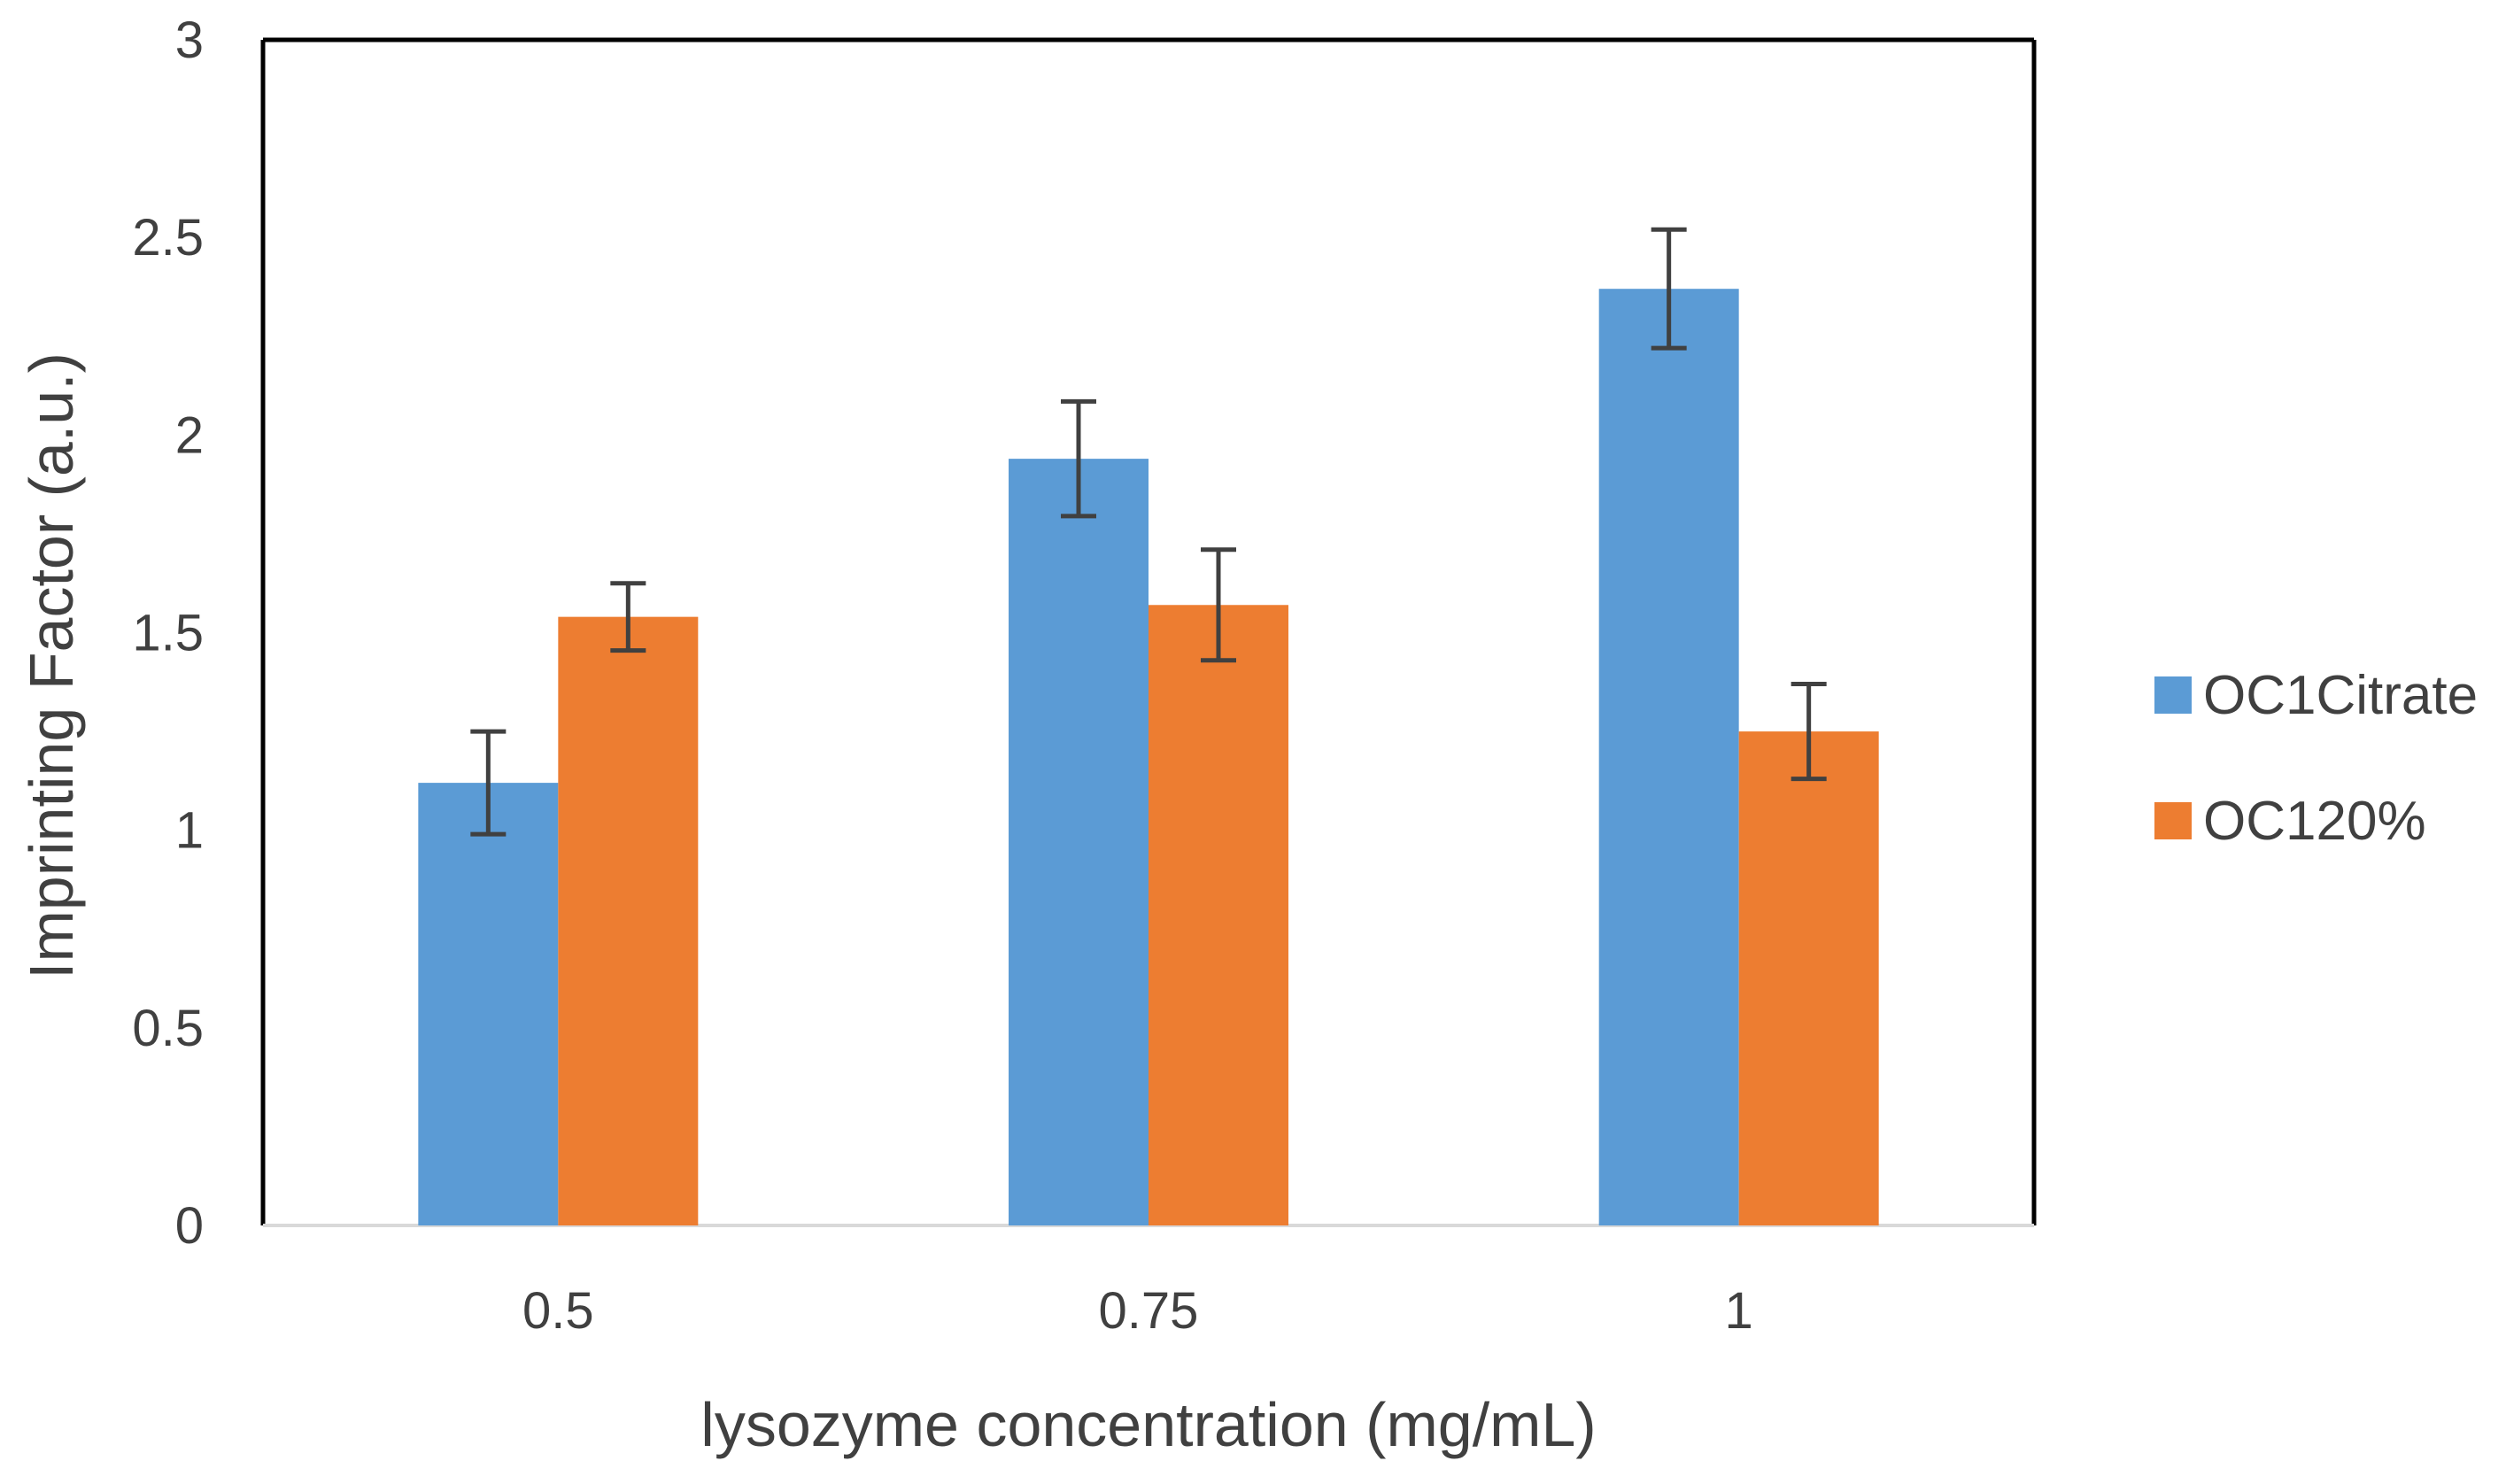 The image size is (2506, 1484). Describe the element at coordinates (1739, 1311) in the screenshot. I see `x-tick-label: 1` at that location.